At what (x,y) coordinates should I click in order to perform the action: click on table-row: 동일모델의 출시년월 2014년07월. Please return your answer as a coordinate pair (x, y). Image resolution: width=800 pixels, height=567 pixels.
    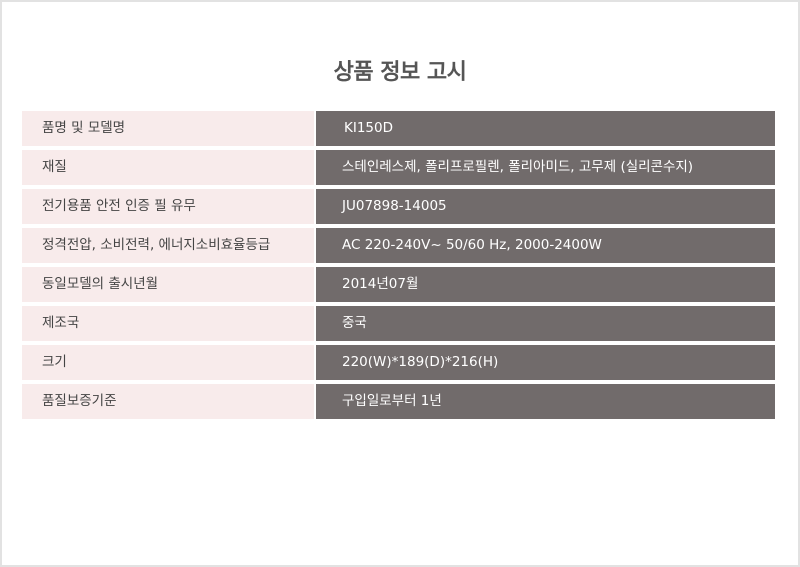
    Looking at the image, I should click on (398, 284).